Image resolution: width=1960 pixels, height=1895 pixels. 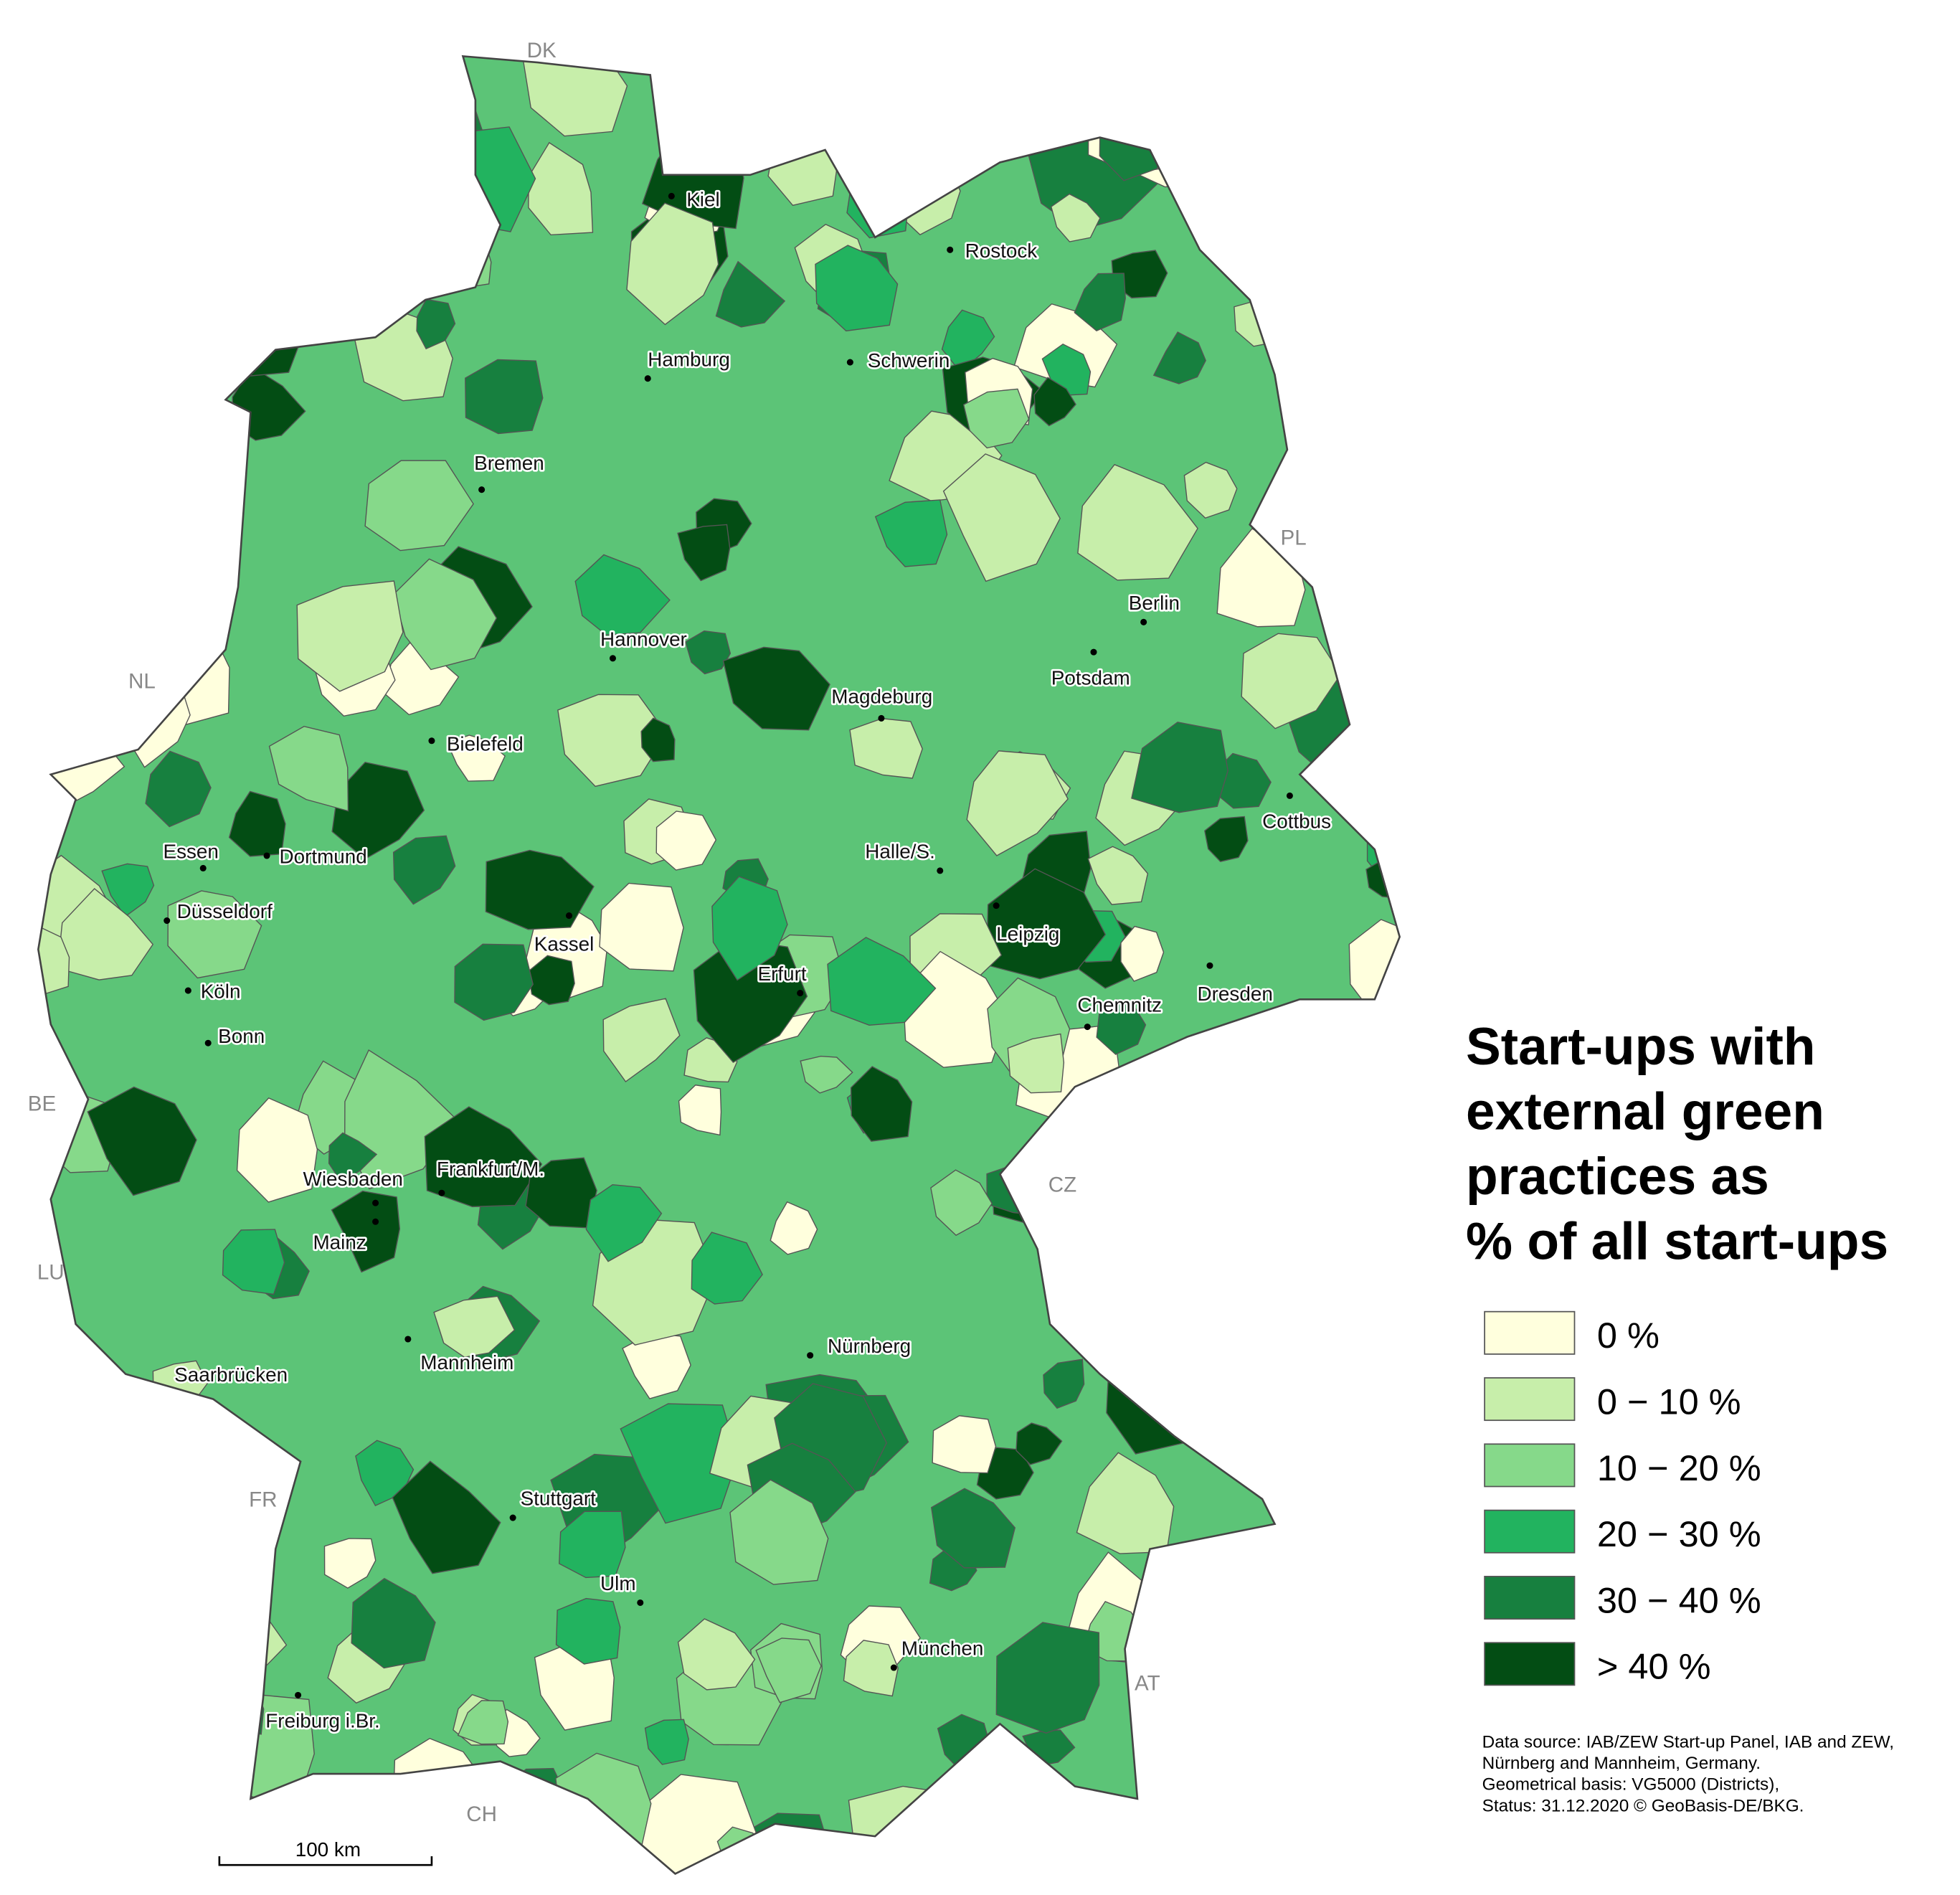 I want to click on city-label: Frankfurt/M., so click(x=490, y=1169).